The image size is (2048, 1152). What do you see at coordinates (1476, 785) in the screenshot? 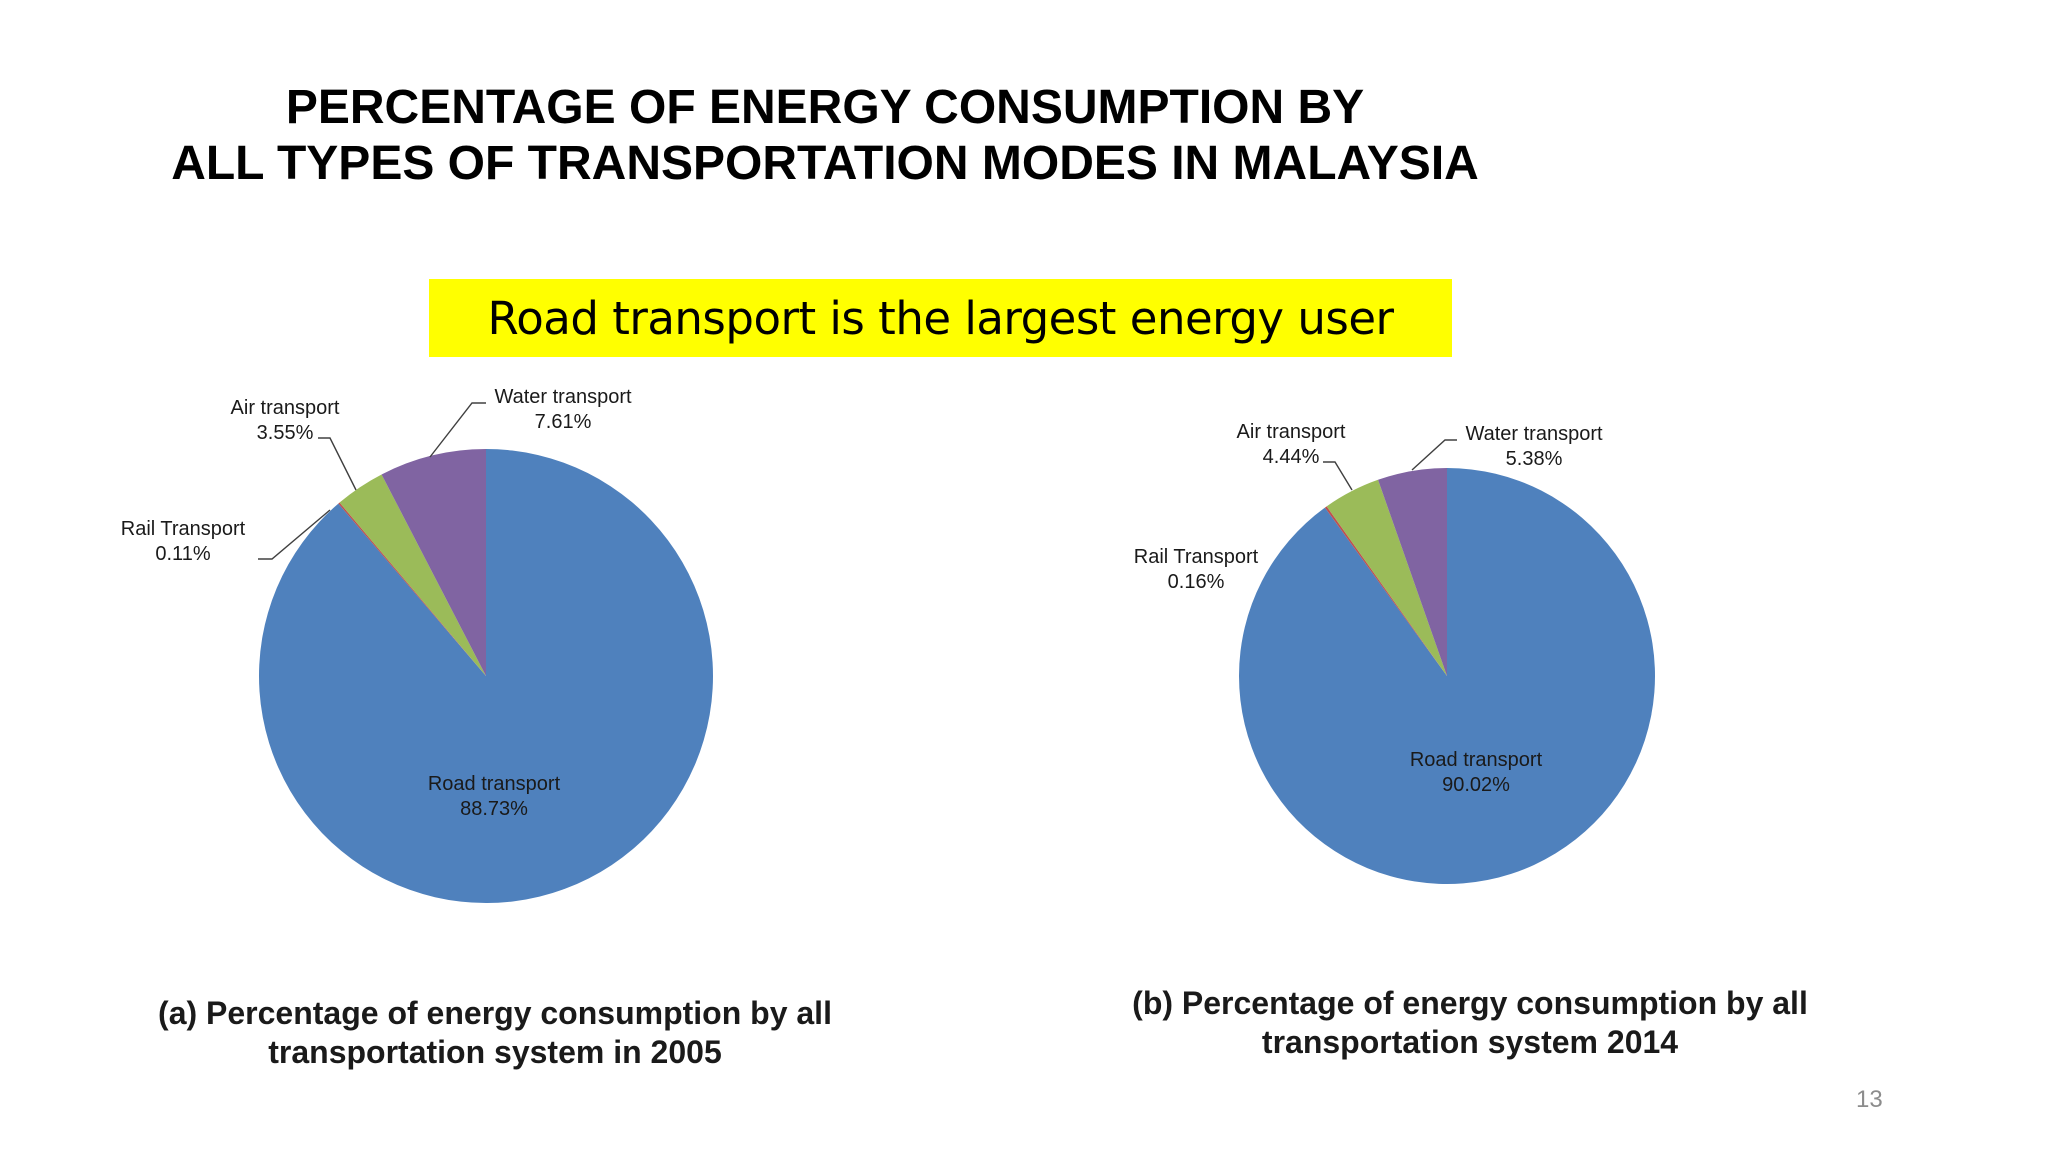
I see `slice-value-label: 90.02%` at bounding box center [1476, 785].